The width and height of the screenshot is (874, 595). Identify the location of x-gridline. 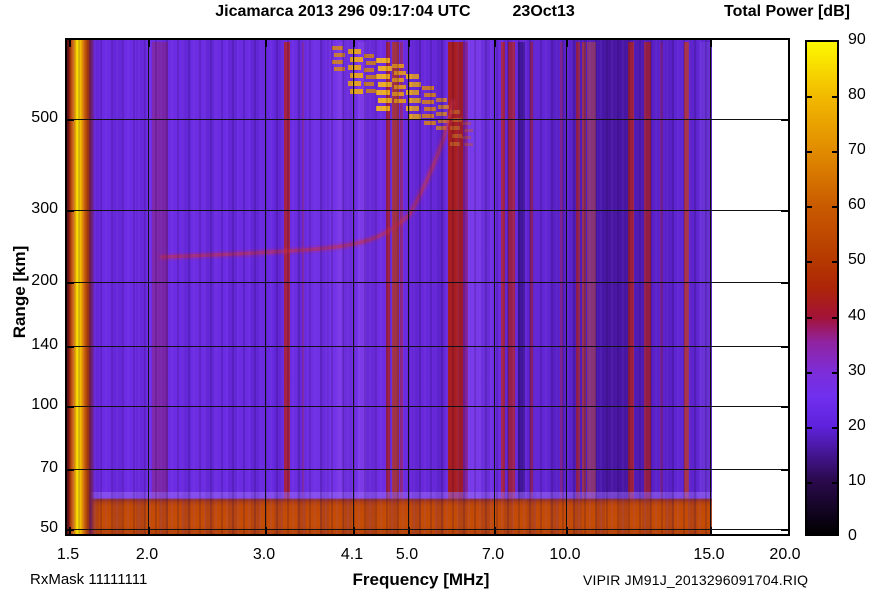
(494, 287).